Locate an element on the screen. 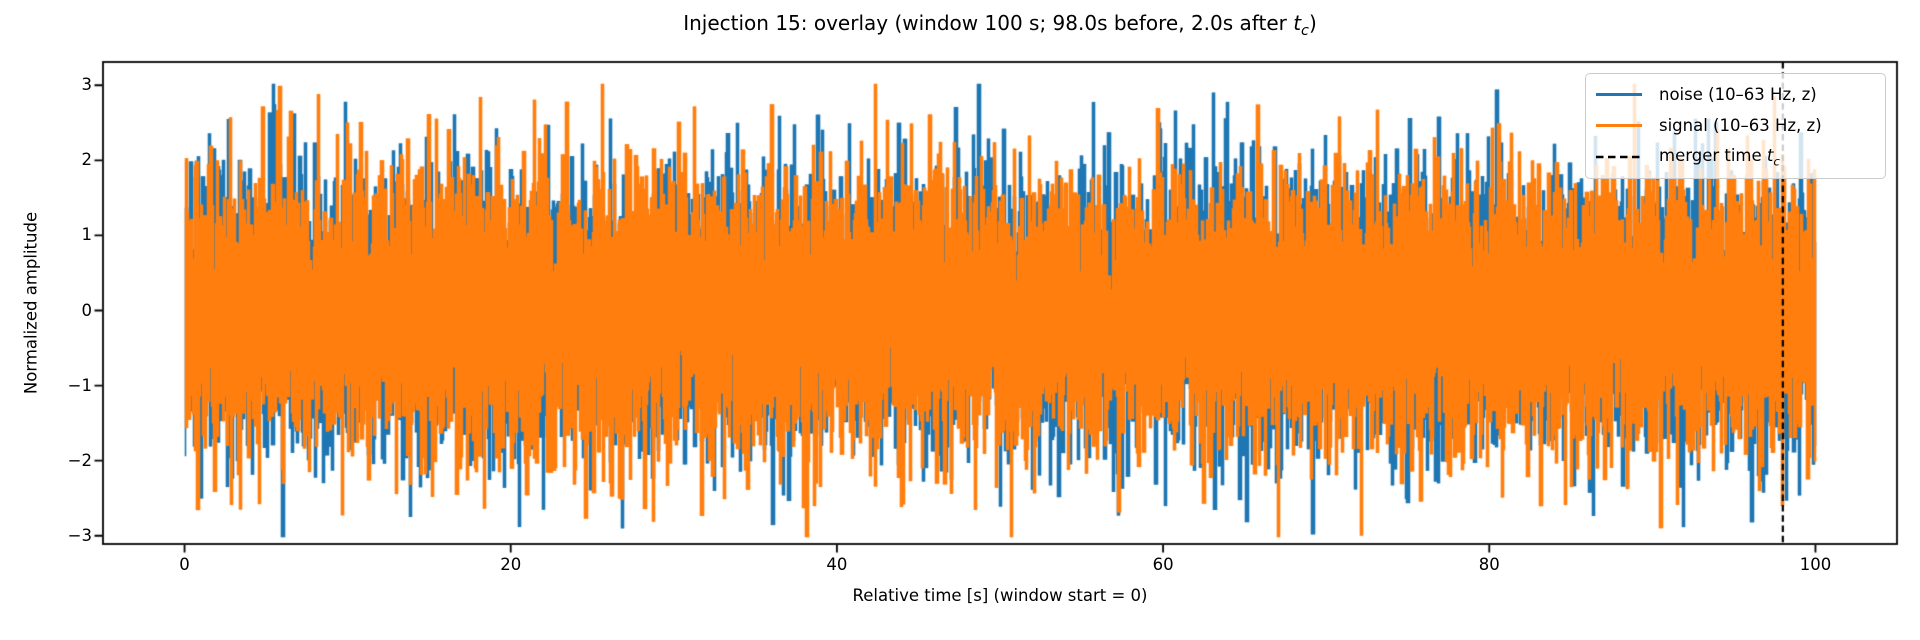 The width and height of the screenshot is (1920, 640). x-tick-label: 0 is located at coordinates (184, 564).